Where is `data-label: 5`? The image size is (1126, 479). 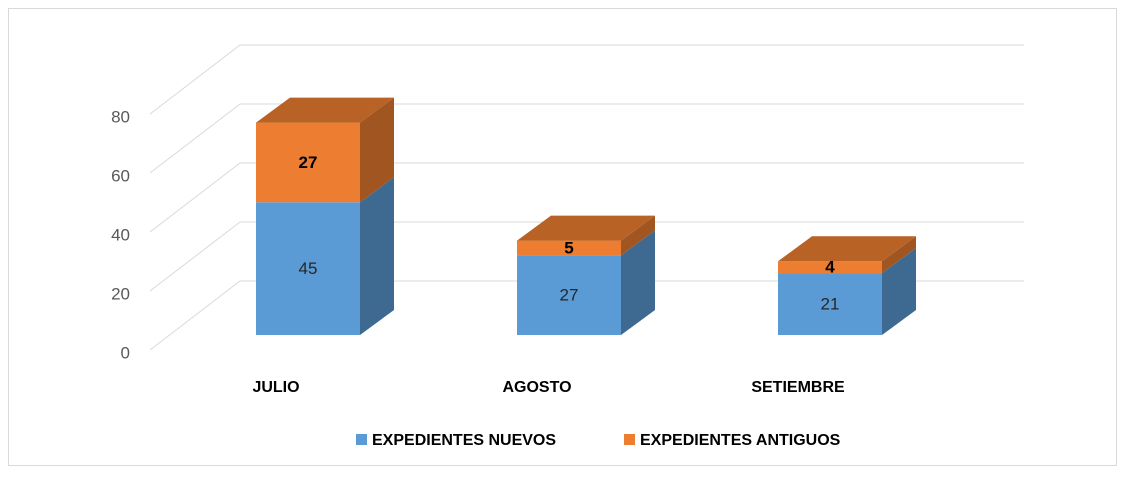
data-label: 5 is located at coordinates (568, 247).